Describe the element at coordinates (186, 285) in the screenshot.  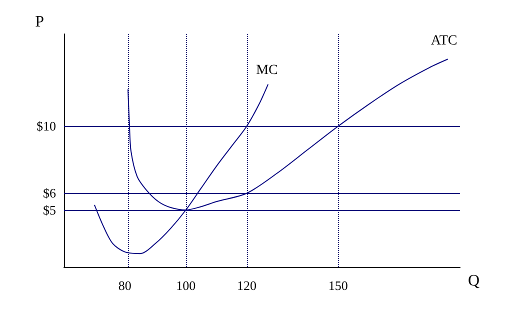
I see `x-tick-label: 100` at that location.